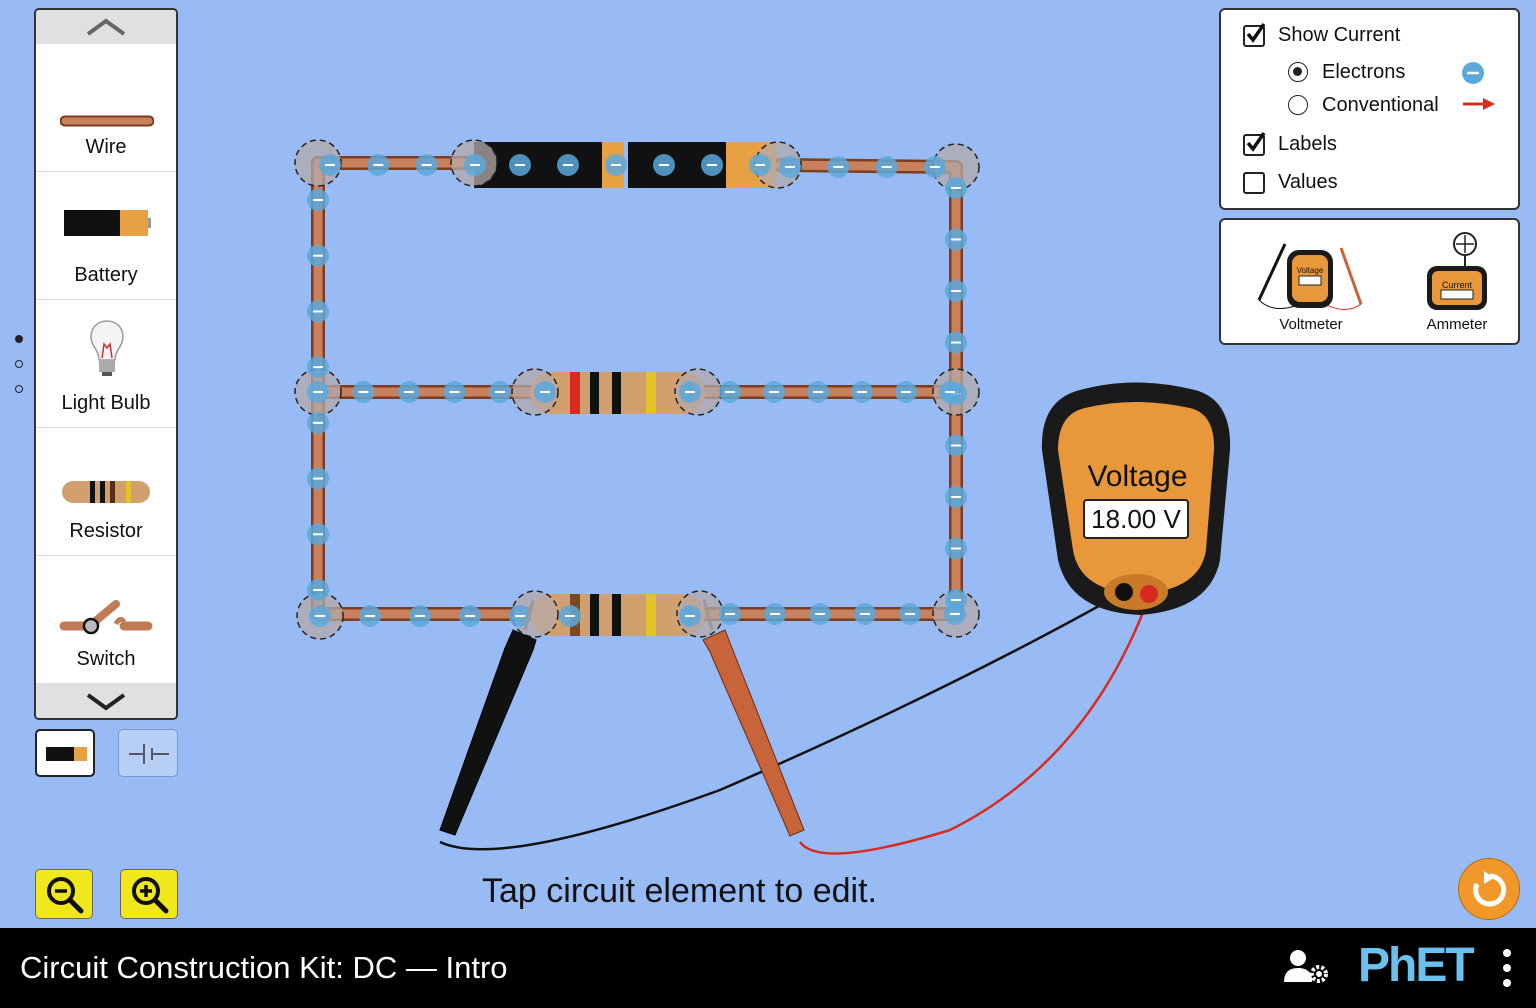  I want to click on battery-view-icon, so click(66, 754).